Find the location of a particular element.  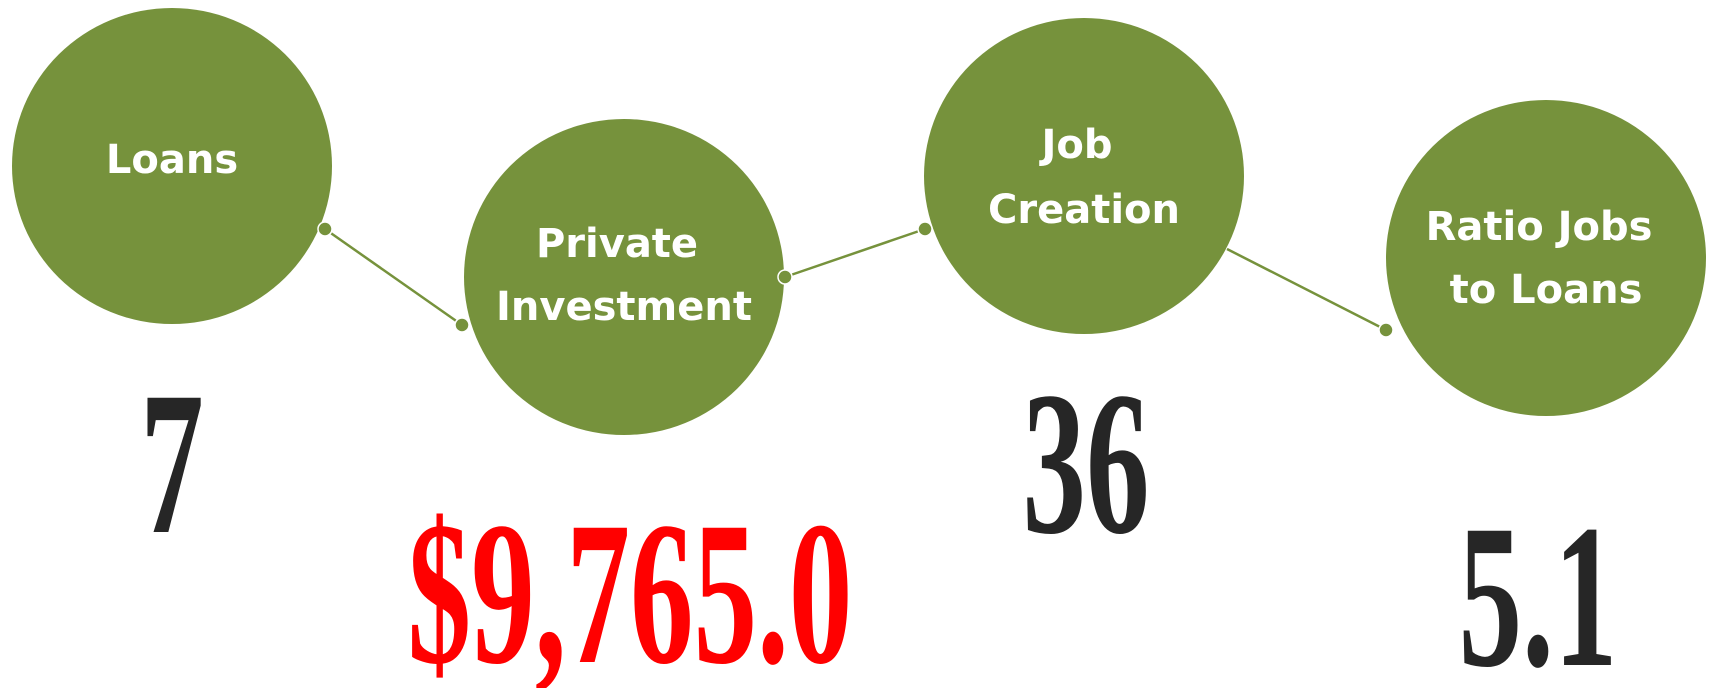

node-value: 36 is located at coordinates (1085, 462).